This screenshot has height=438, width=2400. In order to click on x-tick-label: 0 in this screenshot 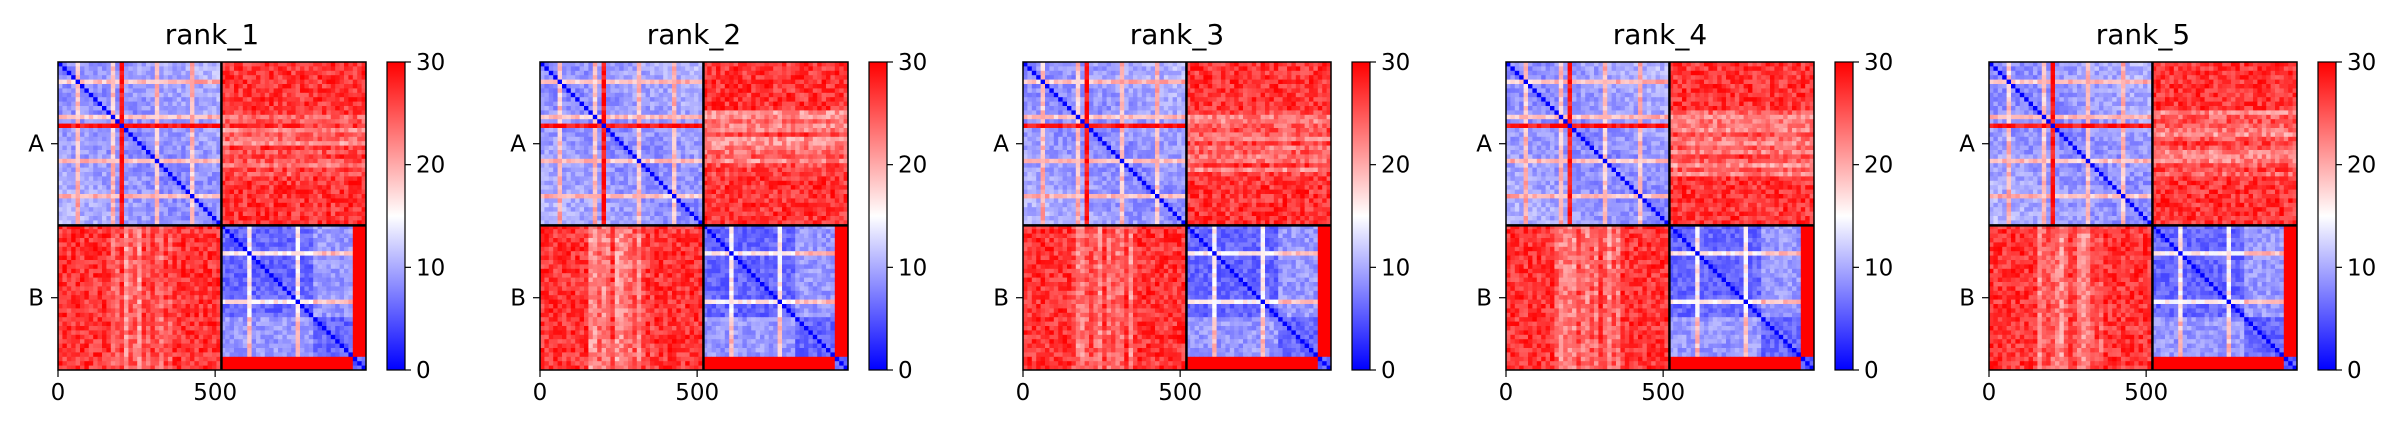, I will do `click(58, 393)`.